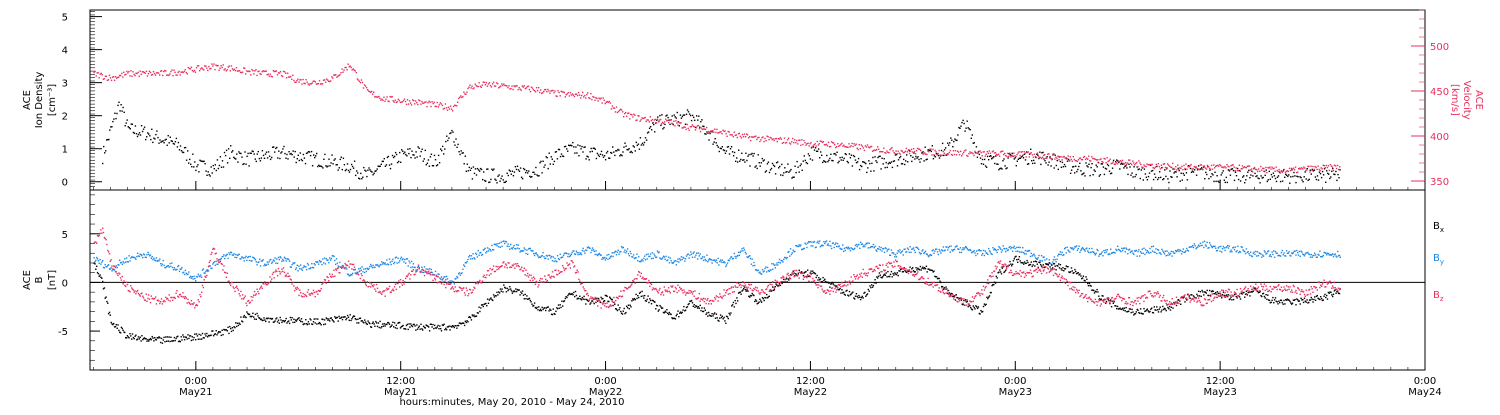 Image resolution: width=1500 pixels, height=415 pixels. Describe the element at coordinates (65, 150) in the screenshot. I see `density-tick-label: 1` at that location.